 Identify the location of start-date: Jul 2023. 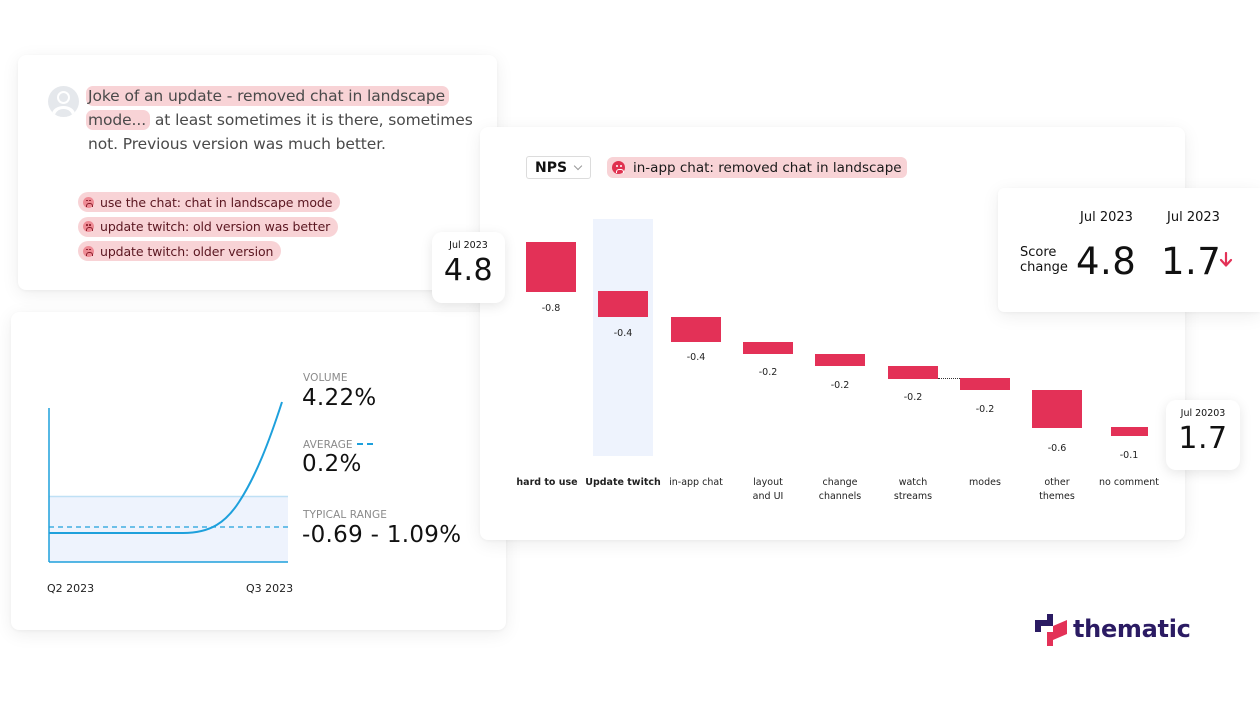
(468, 245).